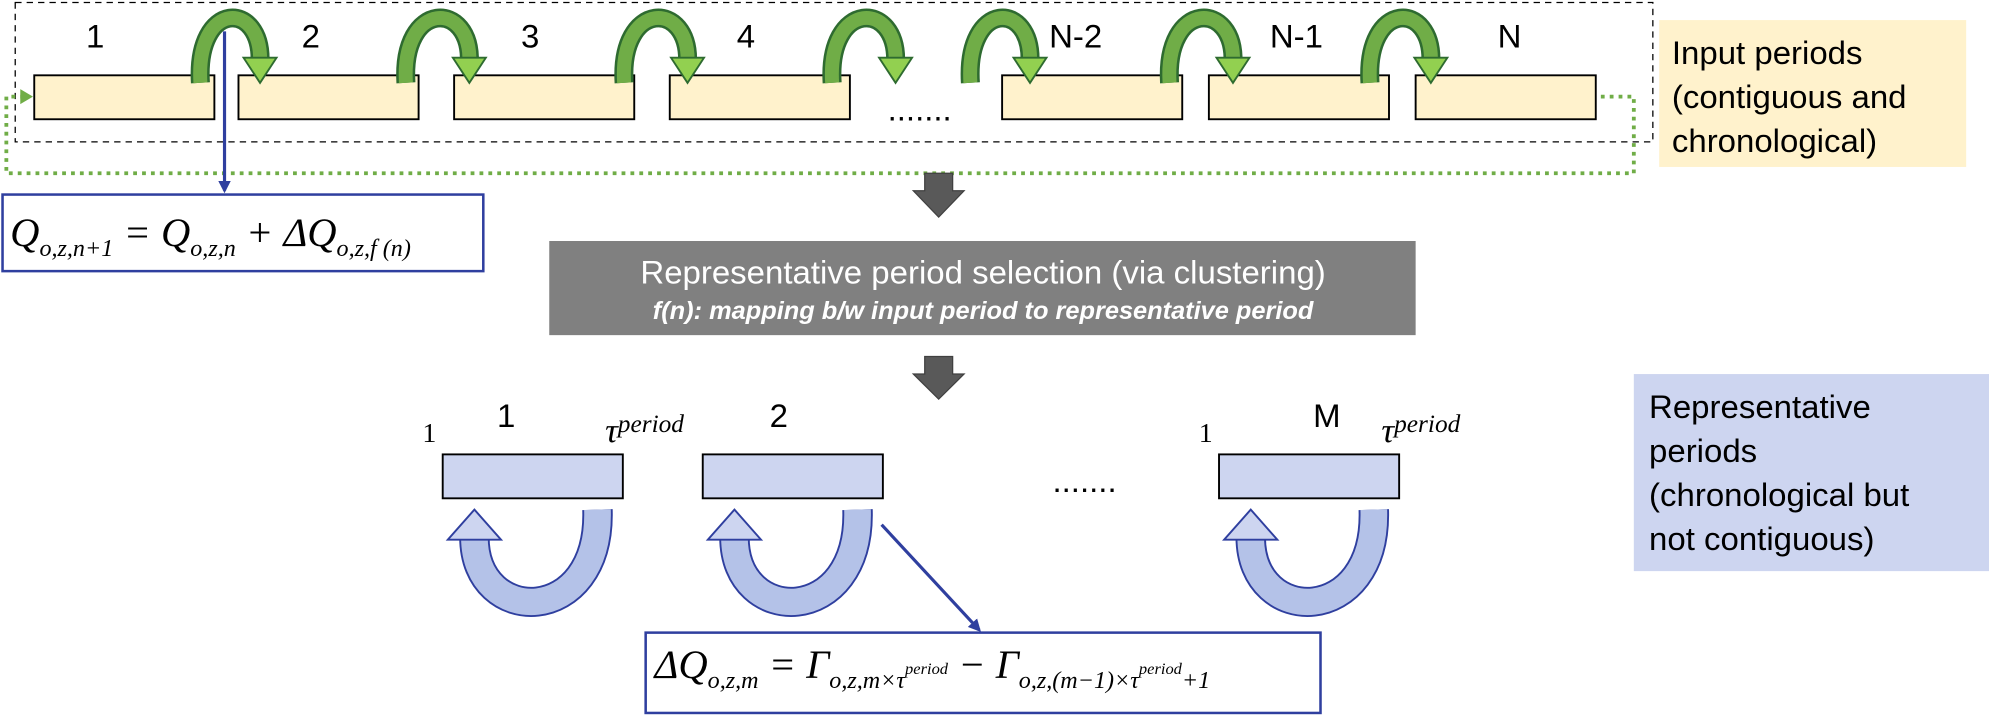 Image resolution: width=1989 pixels, height=723 pixels. Describe the element at coordinates (286, 232) in the screenshot. I see `formula-text: + ΔQ` at that location.